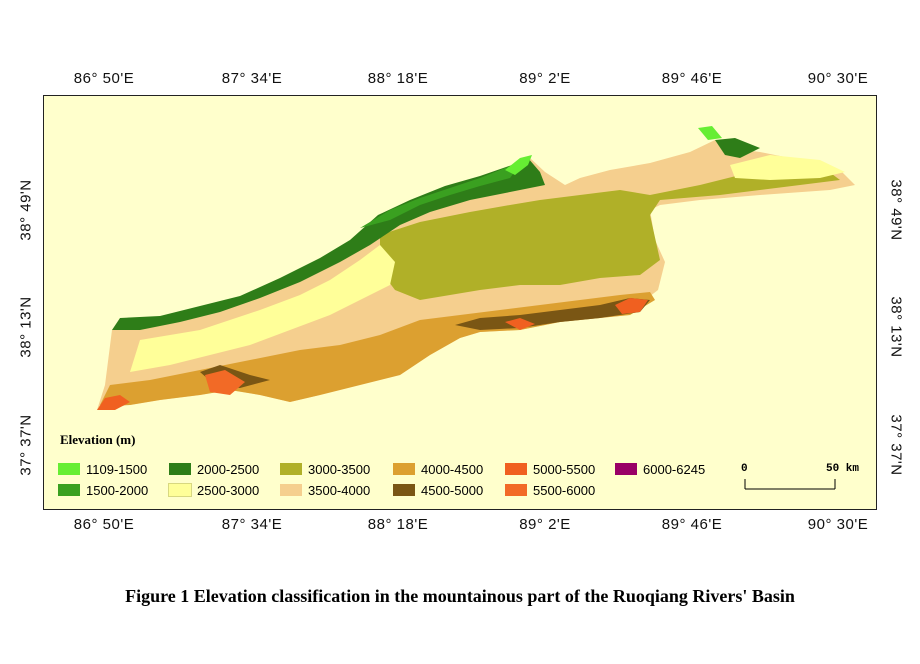 Image resolution: width=920 pixels, height=664 pixels. I want to click on band-1500-2000, so click(441, 195).